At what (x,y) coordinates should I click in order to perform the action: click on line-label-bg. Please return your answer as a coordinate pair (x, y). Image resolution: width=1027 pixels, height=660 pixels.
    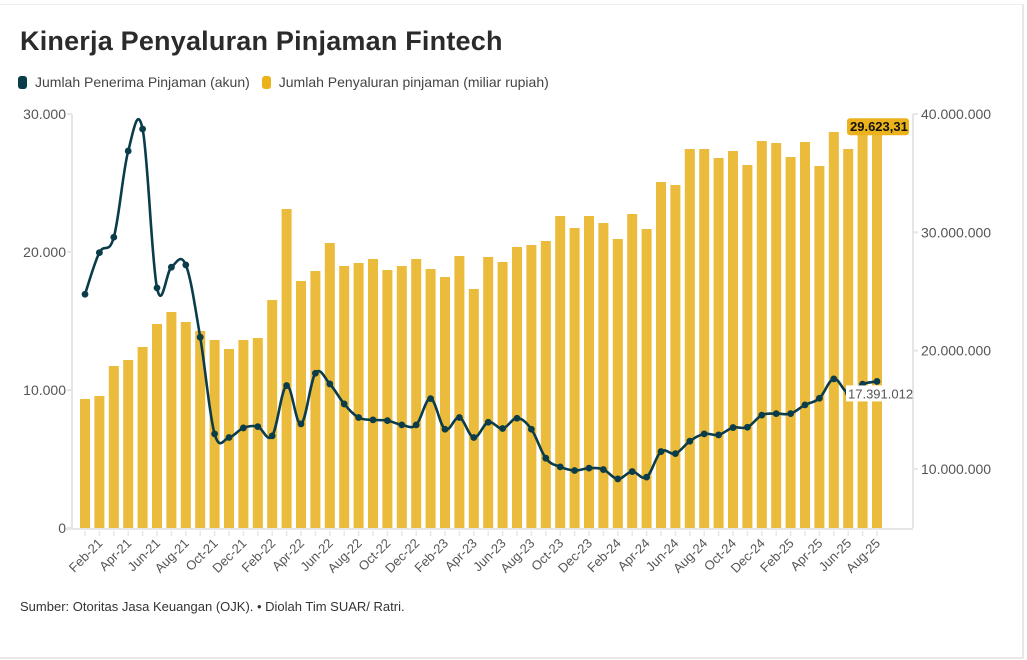
    Looking at the image, I should click on (878, 393).